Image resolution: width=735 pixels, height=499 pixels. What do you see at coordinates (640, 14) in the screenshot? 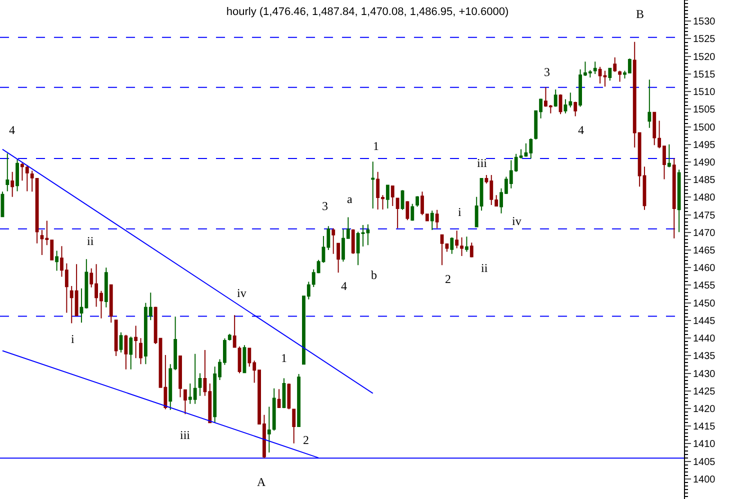
I see `annotation: B` at bounding box center [640, 14].